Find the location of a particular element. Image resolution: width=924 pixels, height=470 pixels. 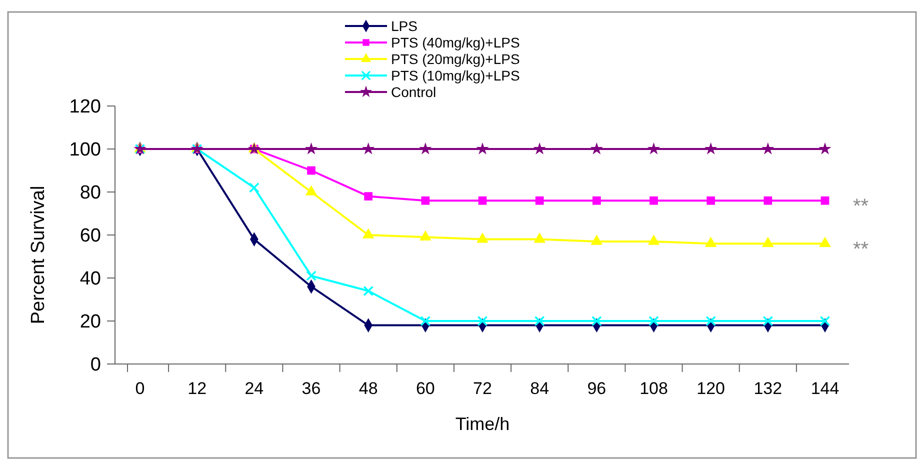

legend-label: PTS (40mg/kg)+LPS is located at coordinates (455, 42).